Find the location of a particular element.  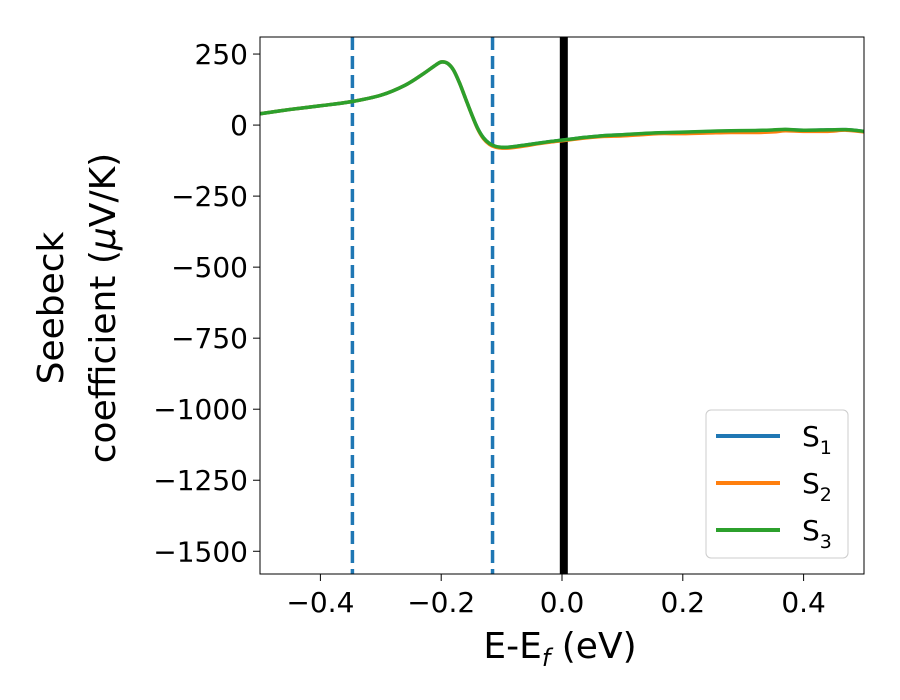

y-tick-label: 0 is located at coordinates (239, 125).